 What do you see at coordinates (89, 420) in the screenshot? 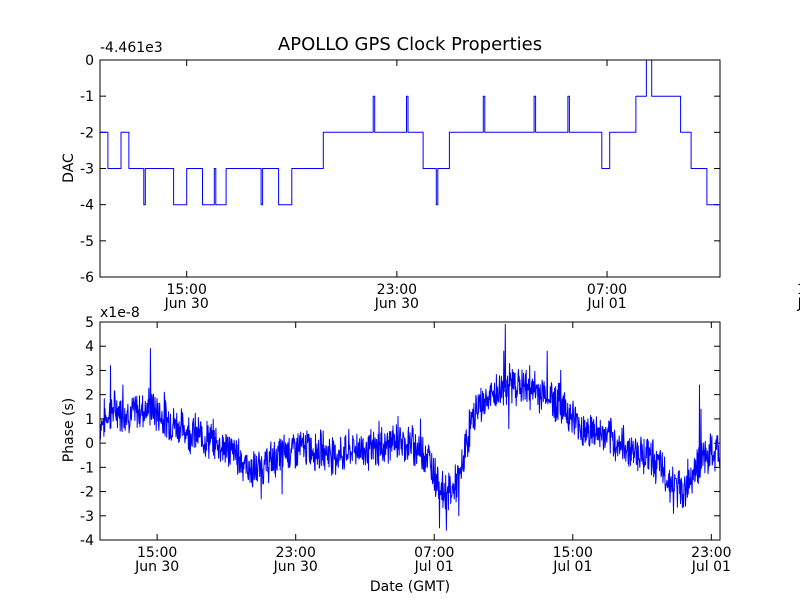
I see `phase-y-tick-label: 1` at bounding box center [89, 420].